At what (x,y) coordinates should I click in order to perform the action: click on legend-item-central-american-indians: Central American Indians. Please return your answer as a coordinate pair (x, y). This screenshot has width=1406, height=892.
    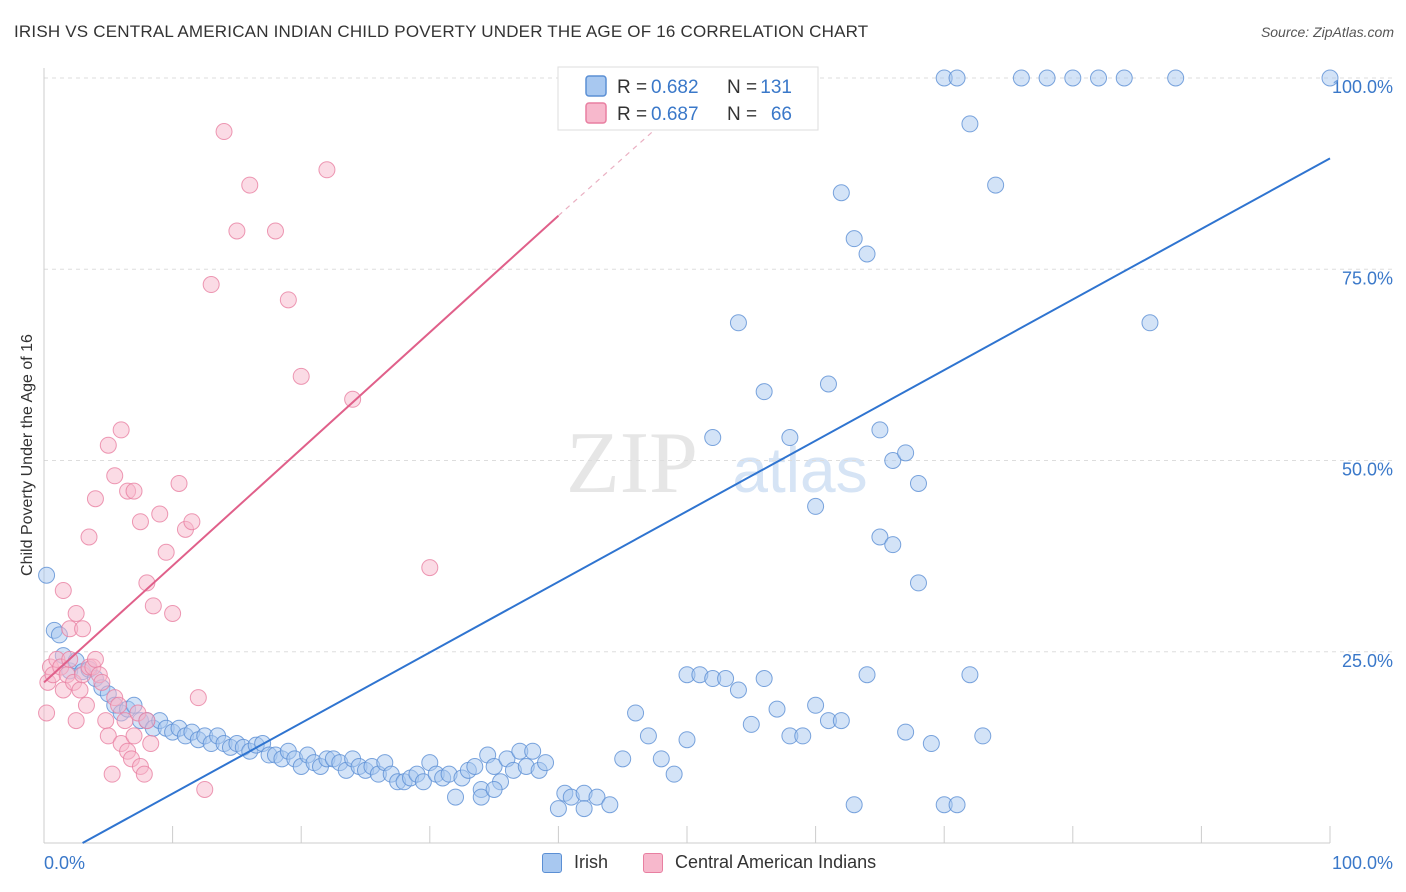
    Looking at the image, I should click on (759, 862).